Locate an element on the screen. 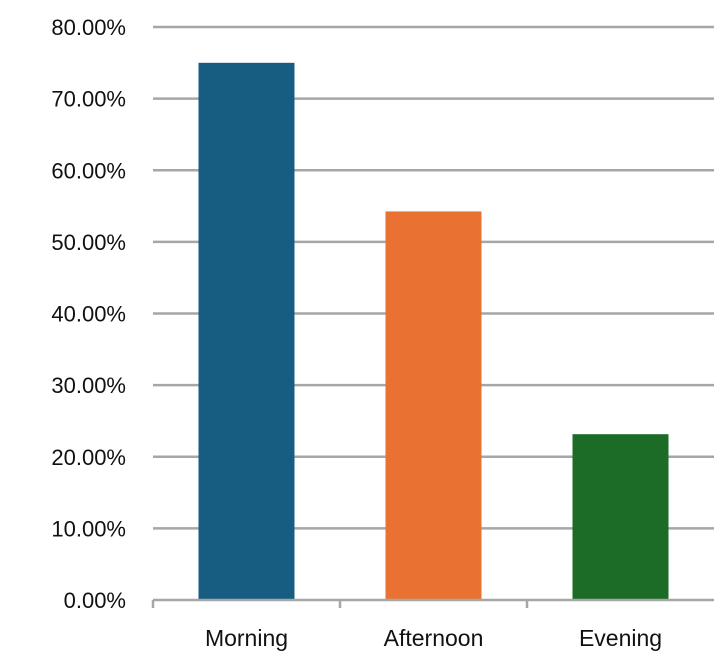 The height and width of the screenshot is (654, 714). x-axis-tick-labels: Morning Afternoon Evening is located at coordinates (433, 638).